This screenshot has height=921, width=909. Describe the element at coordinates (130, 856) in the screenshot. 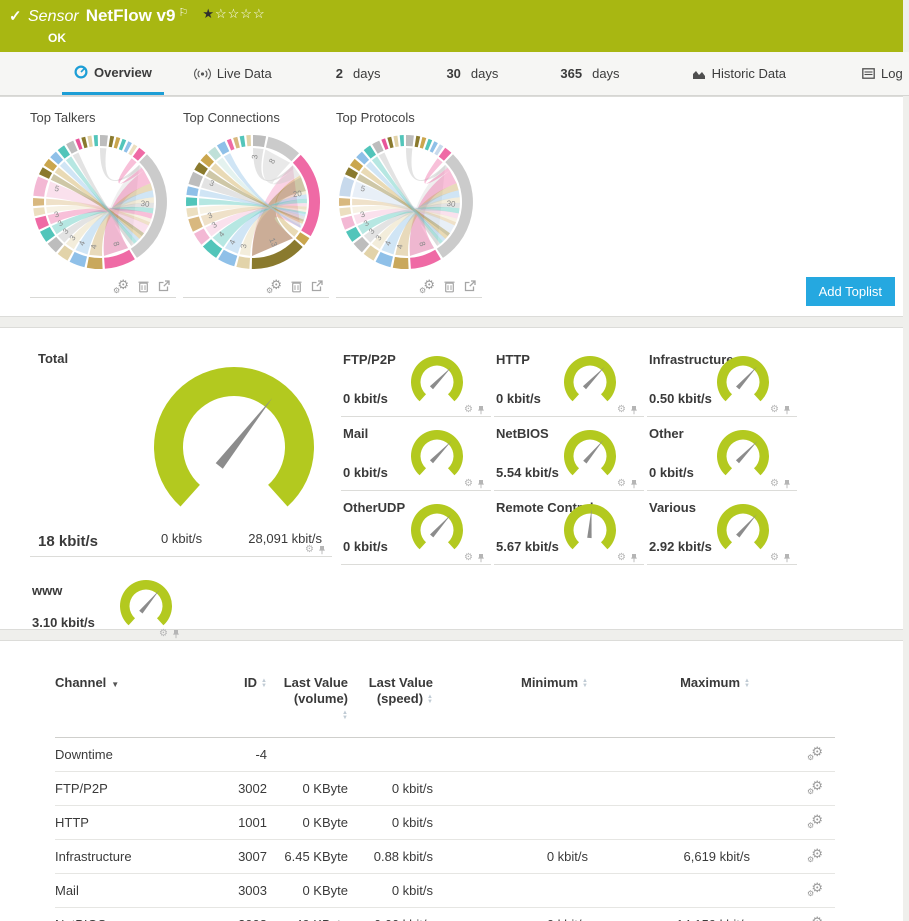

I see `cell-channel: Infrastructure` at that location.